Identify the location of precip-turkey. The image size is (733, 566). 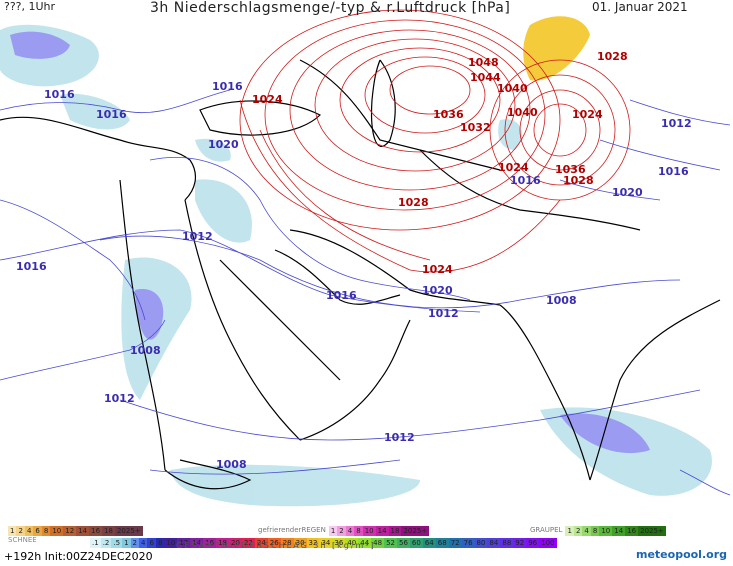
(213, 150).